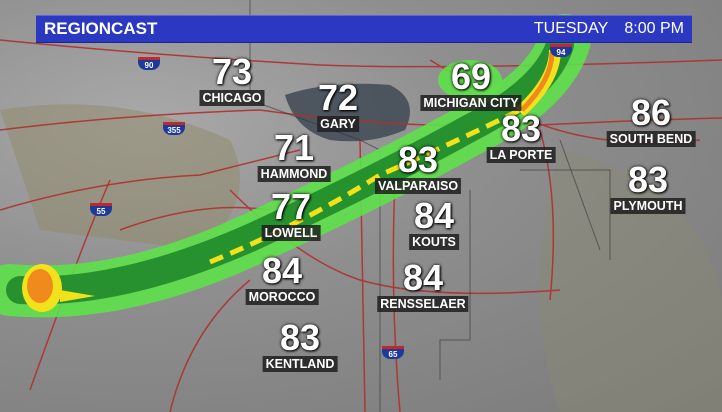 This screenshot has height=412, width=722. What do you see at coordinates (471, 103) in the screenshot?
I see `city-name: MICHIGAN CITY` at bounding box center [471, 103].